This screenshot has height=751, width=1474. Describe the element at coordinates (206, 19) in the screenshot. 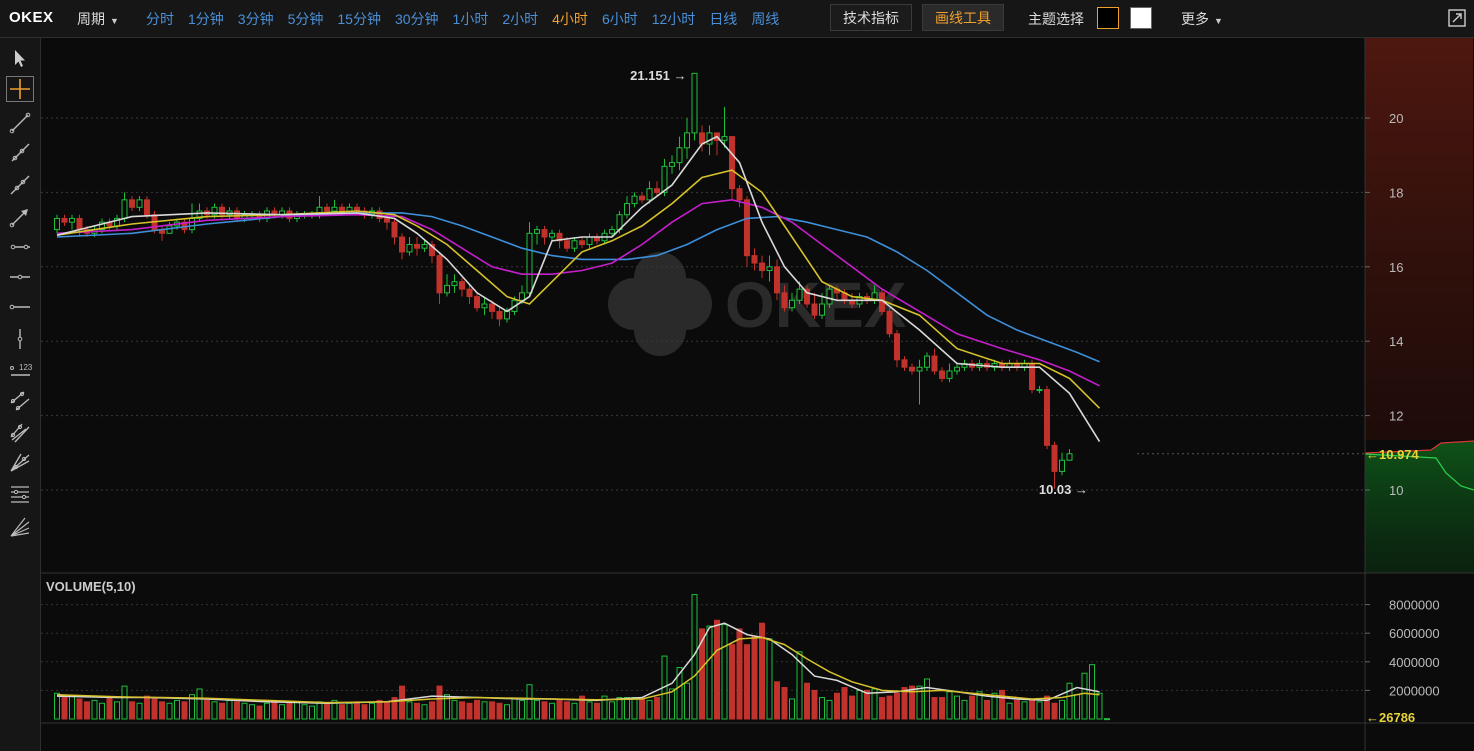

I see `timeframe-tab: 1分钟` at that location.